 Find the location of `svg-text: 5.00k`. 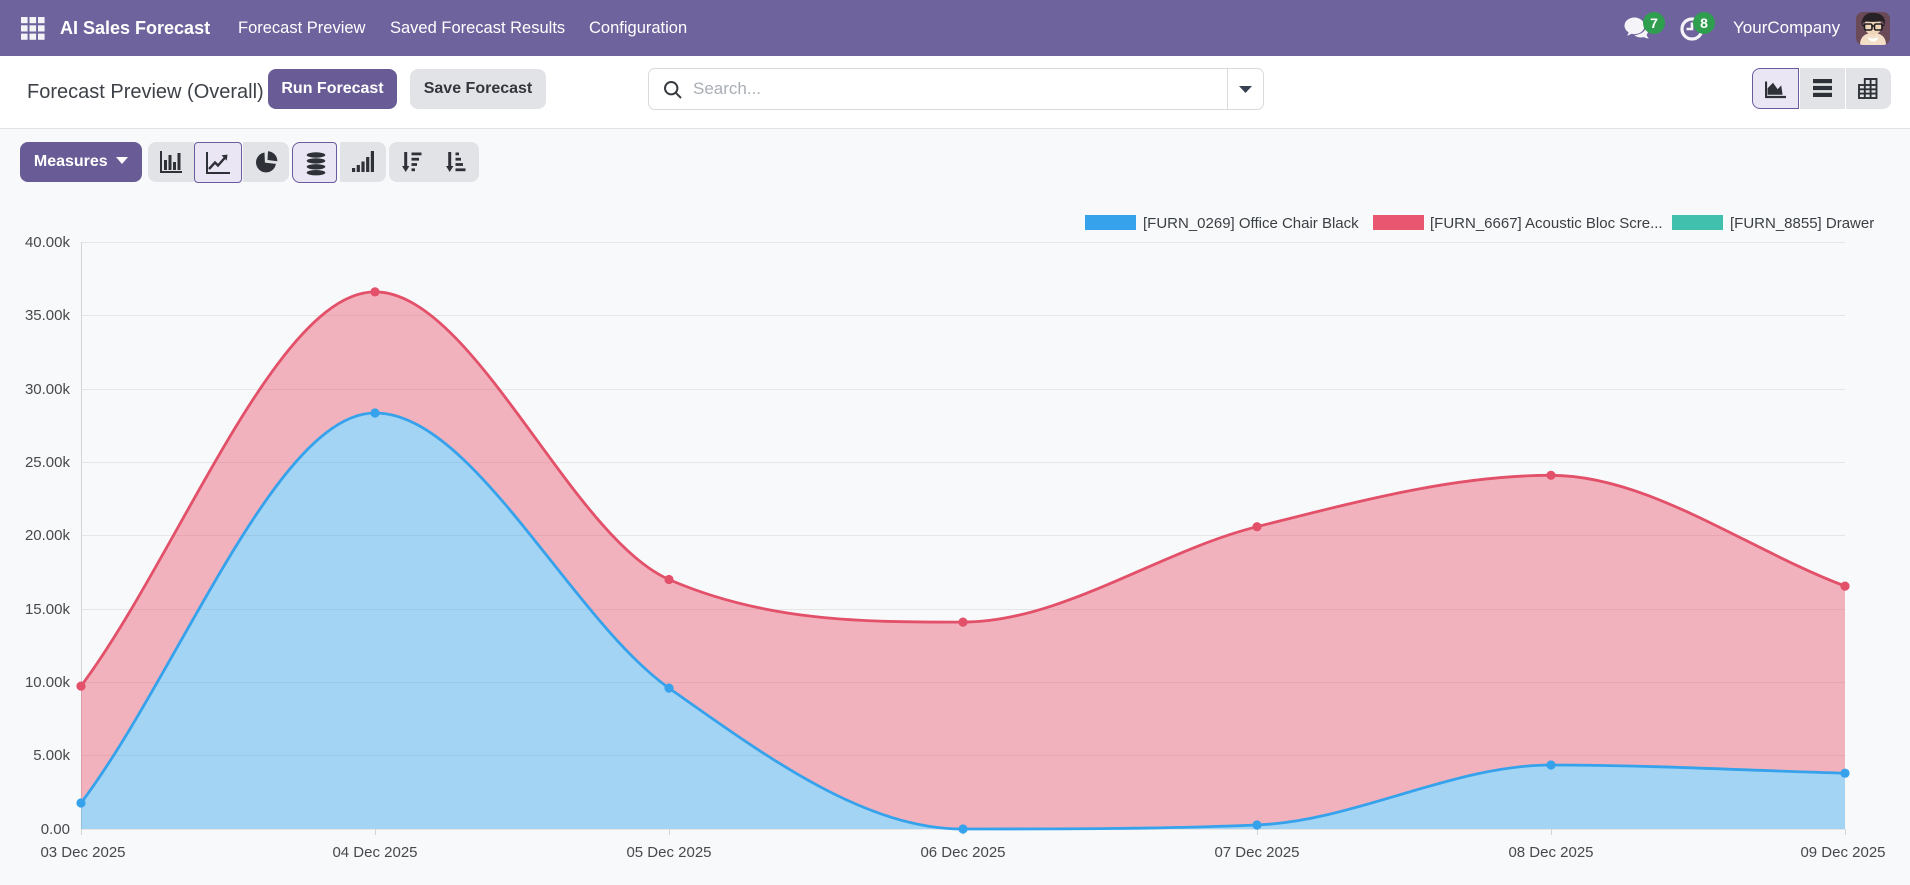

svg-text: 5.00k is located at coordinates (51, 755).